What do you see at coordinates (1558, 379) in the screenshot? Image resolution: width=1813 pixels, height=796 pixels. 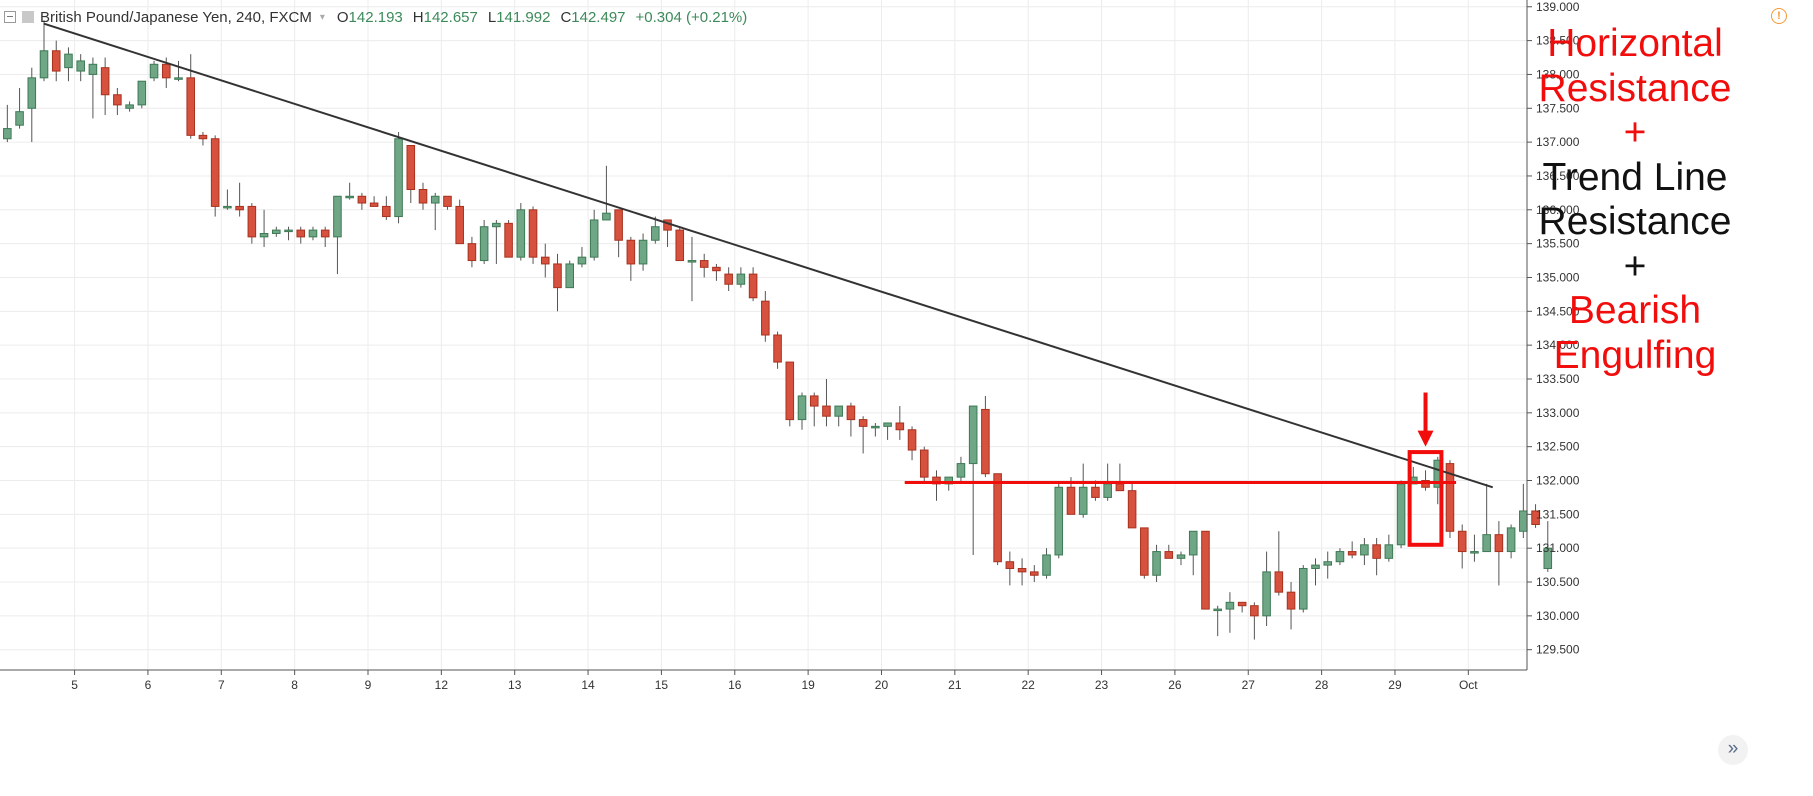 I see `y-tick-label: 133.500` at bounding box center [1558, 379].